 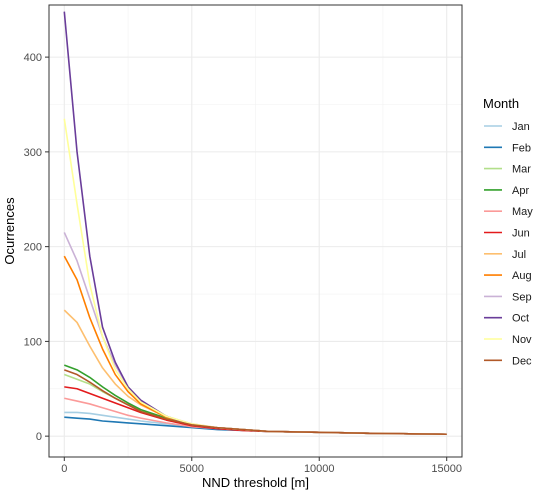 I want to click on y-tick-label: 300, so click(x=33, y=153).